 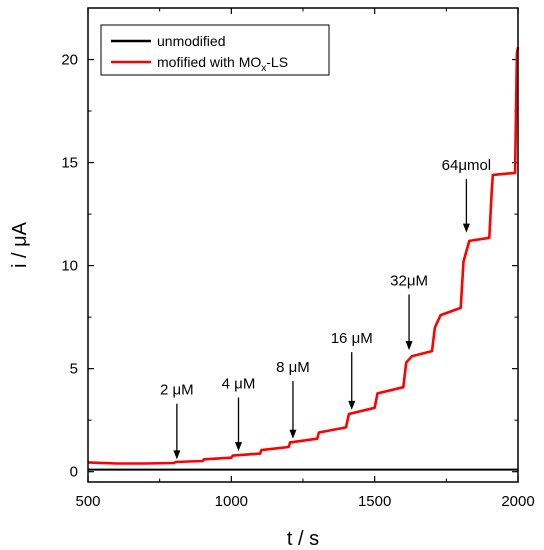 I want to click on x-tick-label: 2000, so click(x=517, y=501).